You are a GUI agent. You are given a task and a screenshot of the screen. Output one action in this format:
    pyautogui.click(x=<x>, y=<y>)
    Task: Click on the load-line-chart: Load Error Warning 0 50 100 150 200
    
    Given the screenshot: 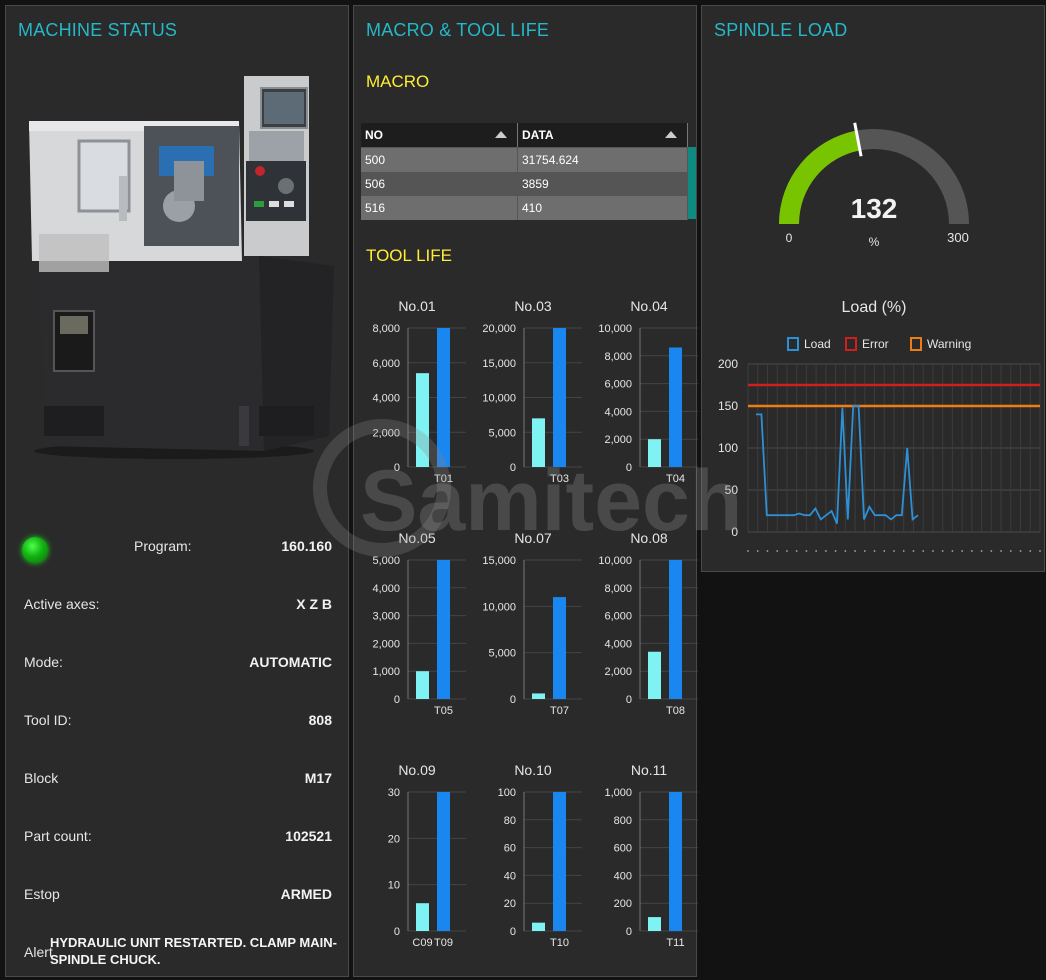 What is the action you would take?
    pyautogui.click(x=879, y=444)
    